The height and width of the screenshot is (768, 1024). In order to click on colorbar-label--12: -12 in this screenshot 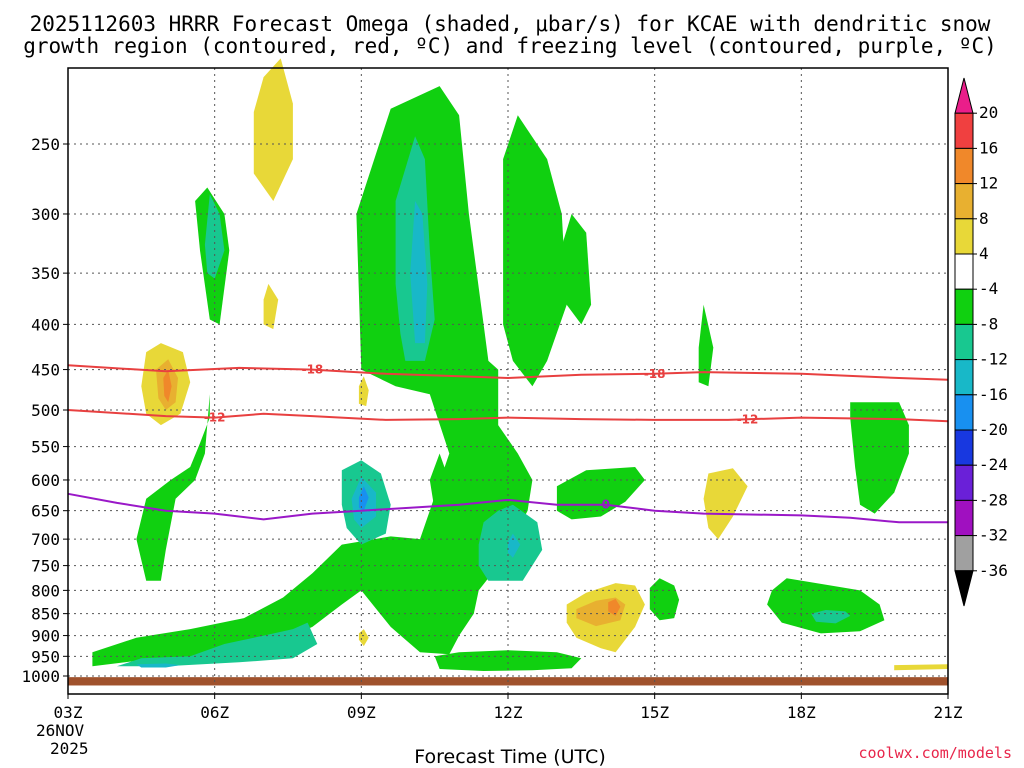, I will do `click(993, 359)`.